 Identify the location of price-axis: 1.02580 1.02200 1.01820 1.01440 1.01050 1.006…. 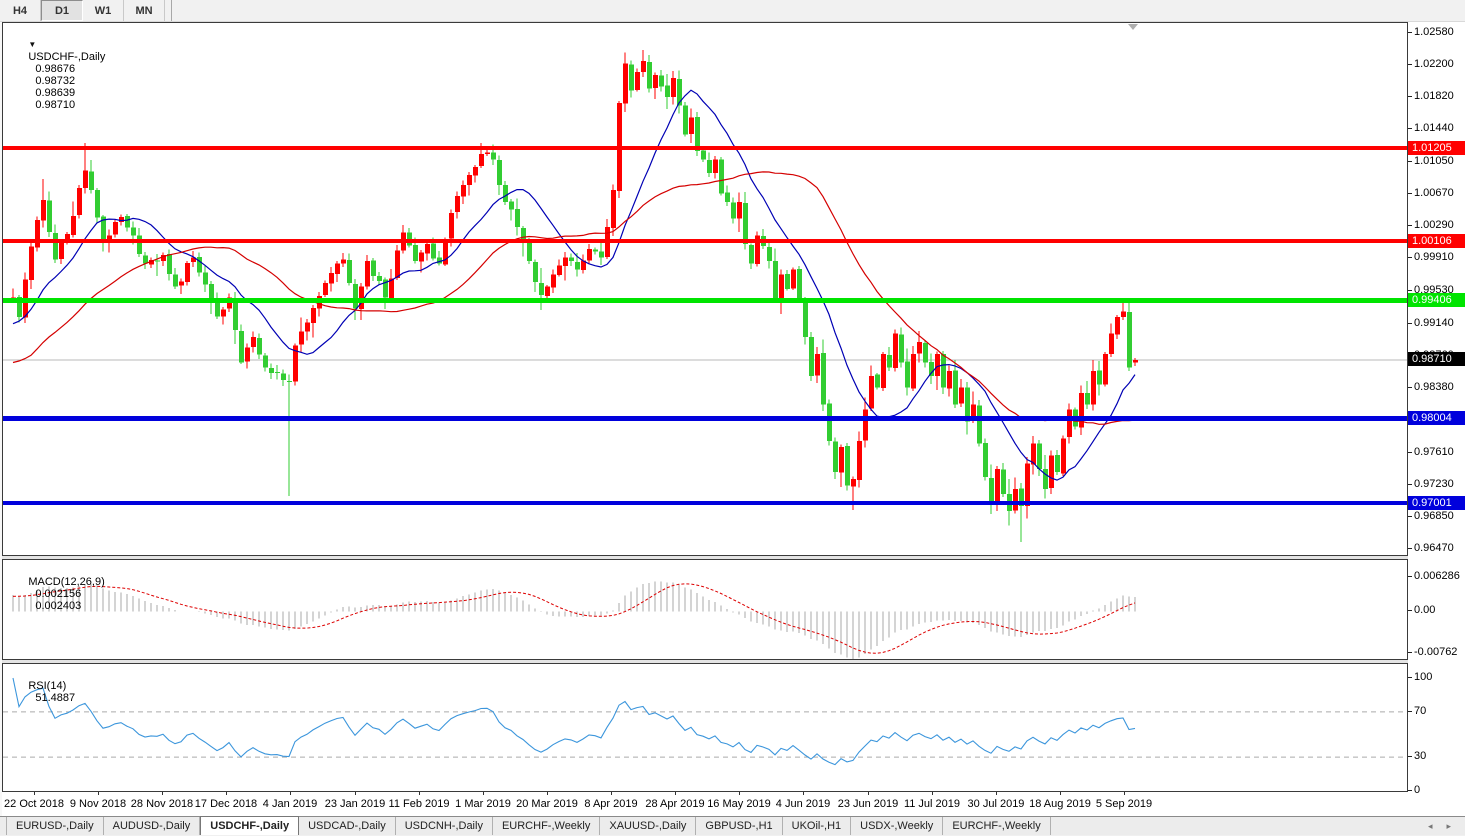
(1436, 419).